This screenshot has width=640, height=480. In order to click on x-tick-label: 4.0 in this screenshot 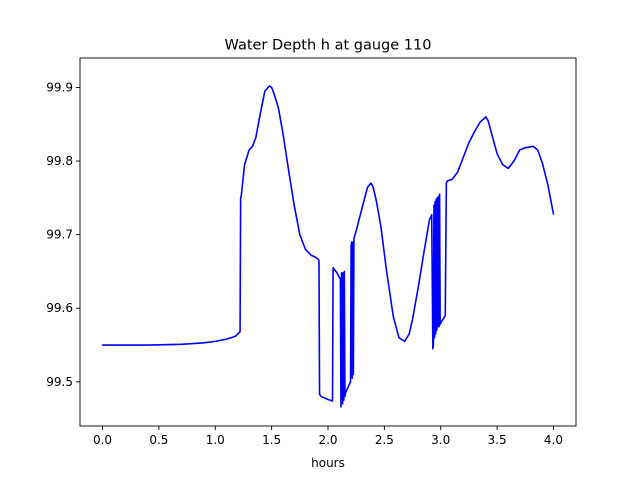, I will do `click(553, 440)`.